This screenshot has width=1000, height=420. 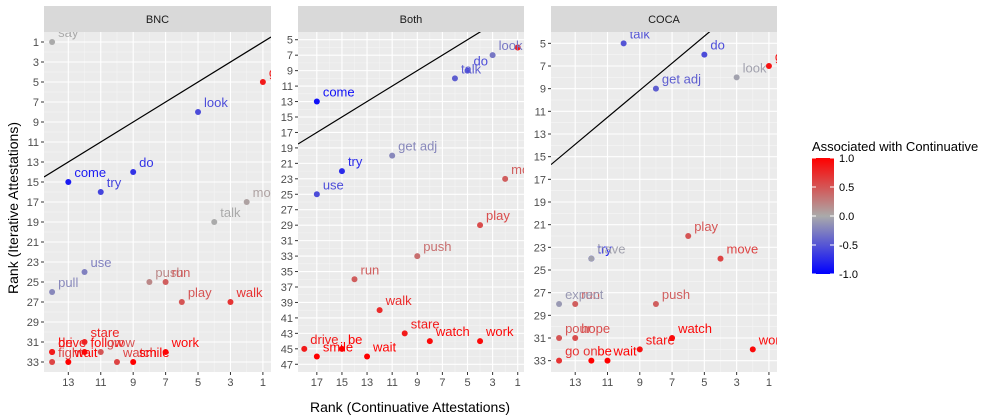 I want to click on point-label: pull, so click(x=68, y=282).